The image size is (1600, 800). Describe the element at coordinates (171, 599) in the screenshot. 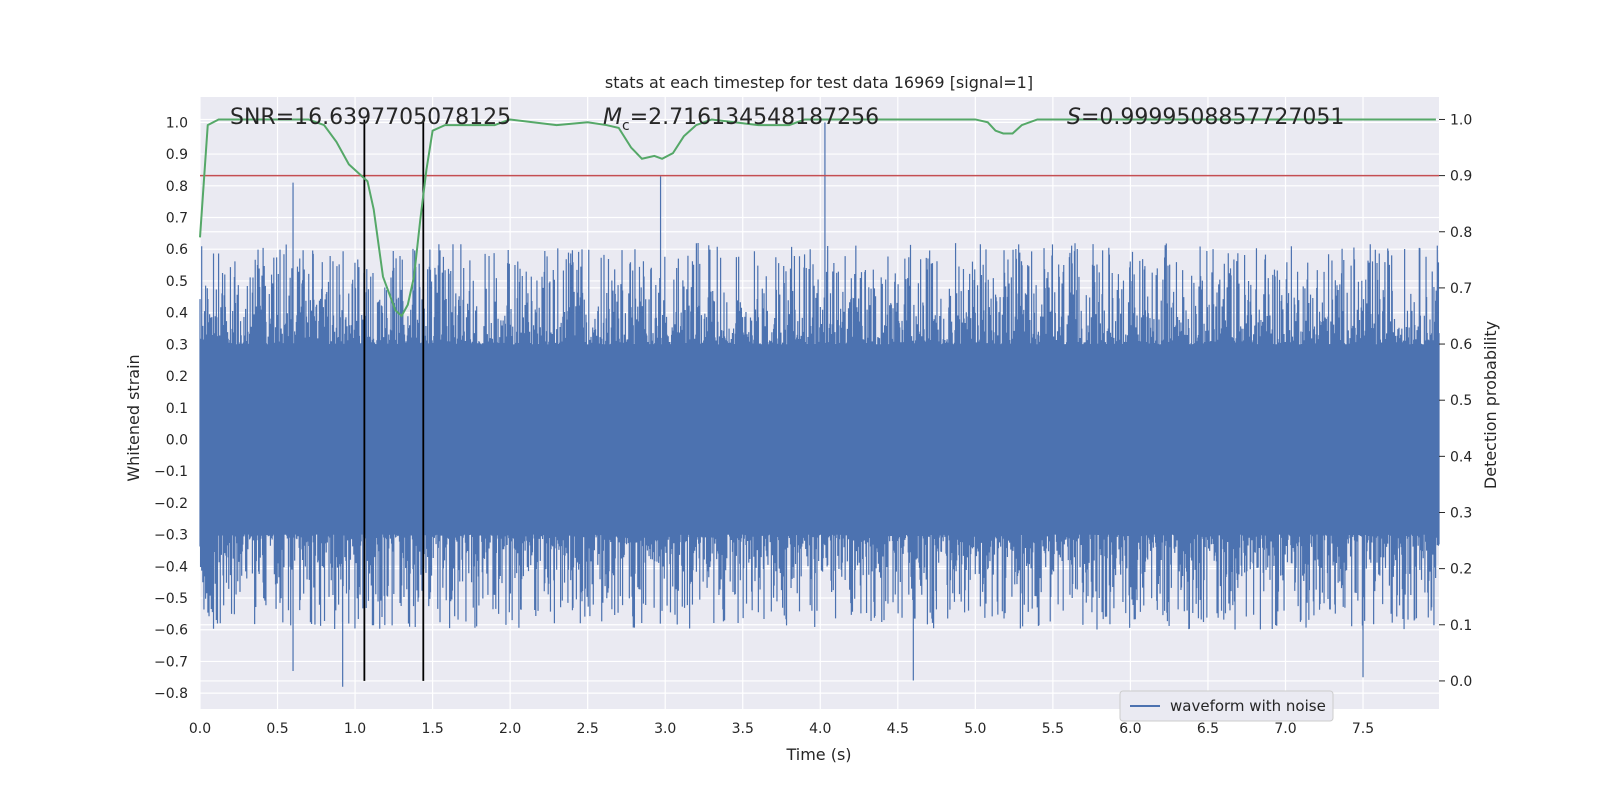

I see `y-tick-label: −0.5` at that location.